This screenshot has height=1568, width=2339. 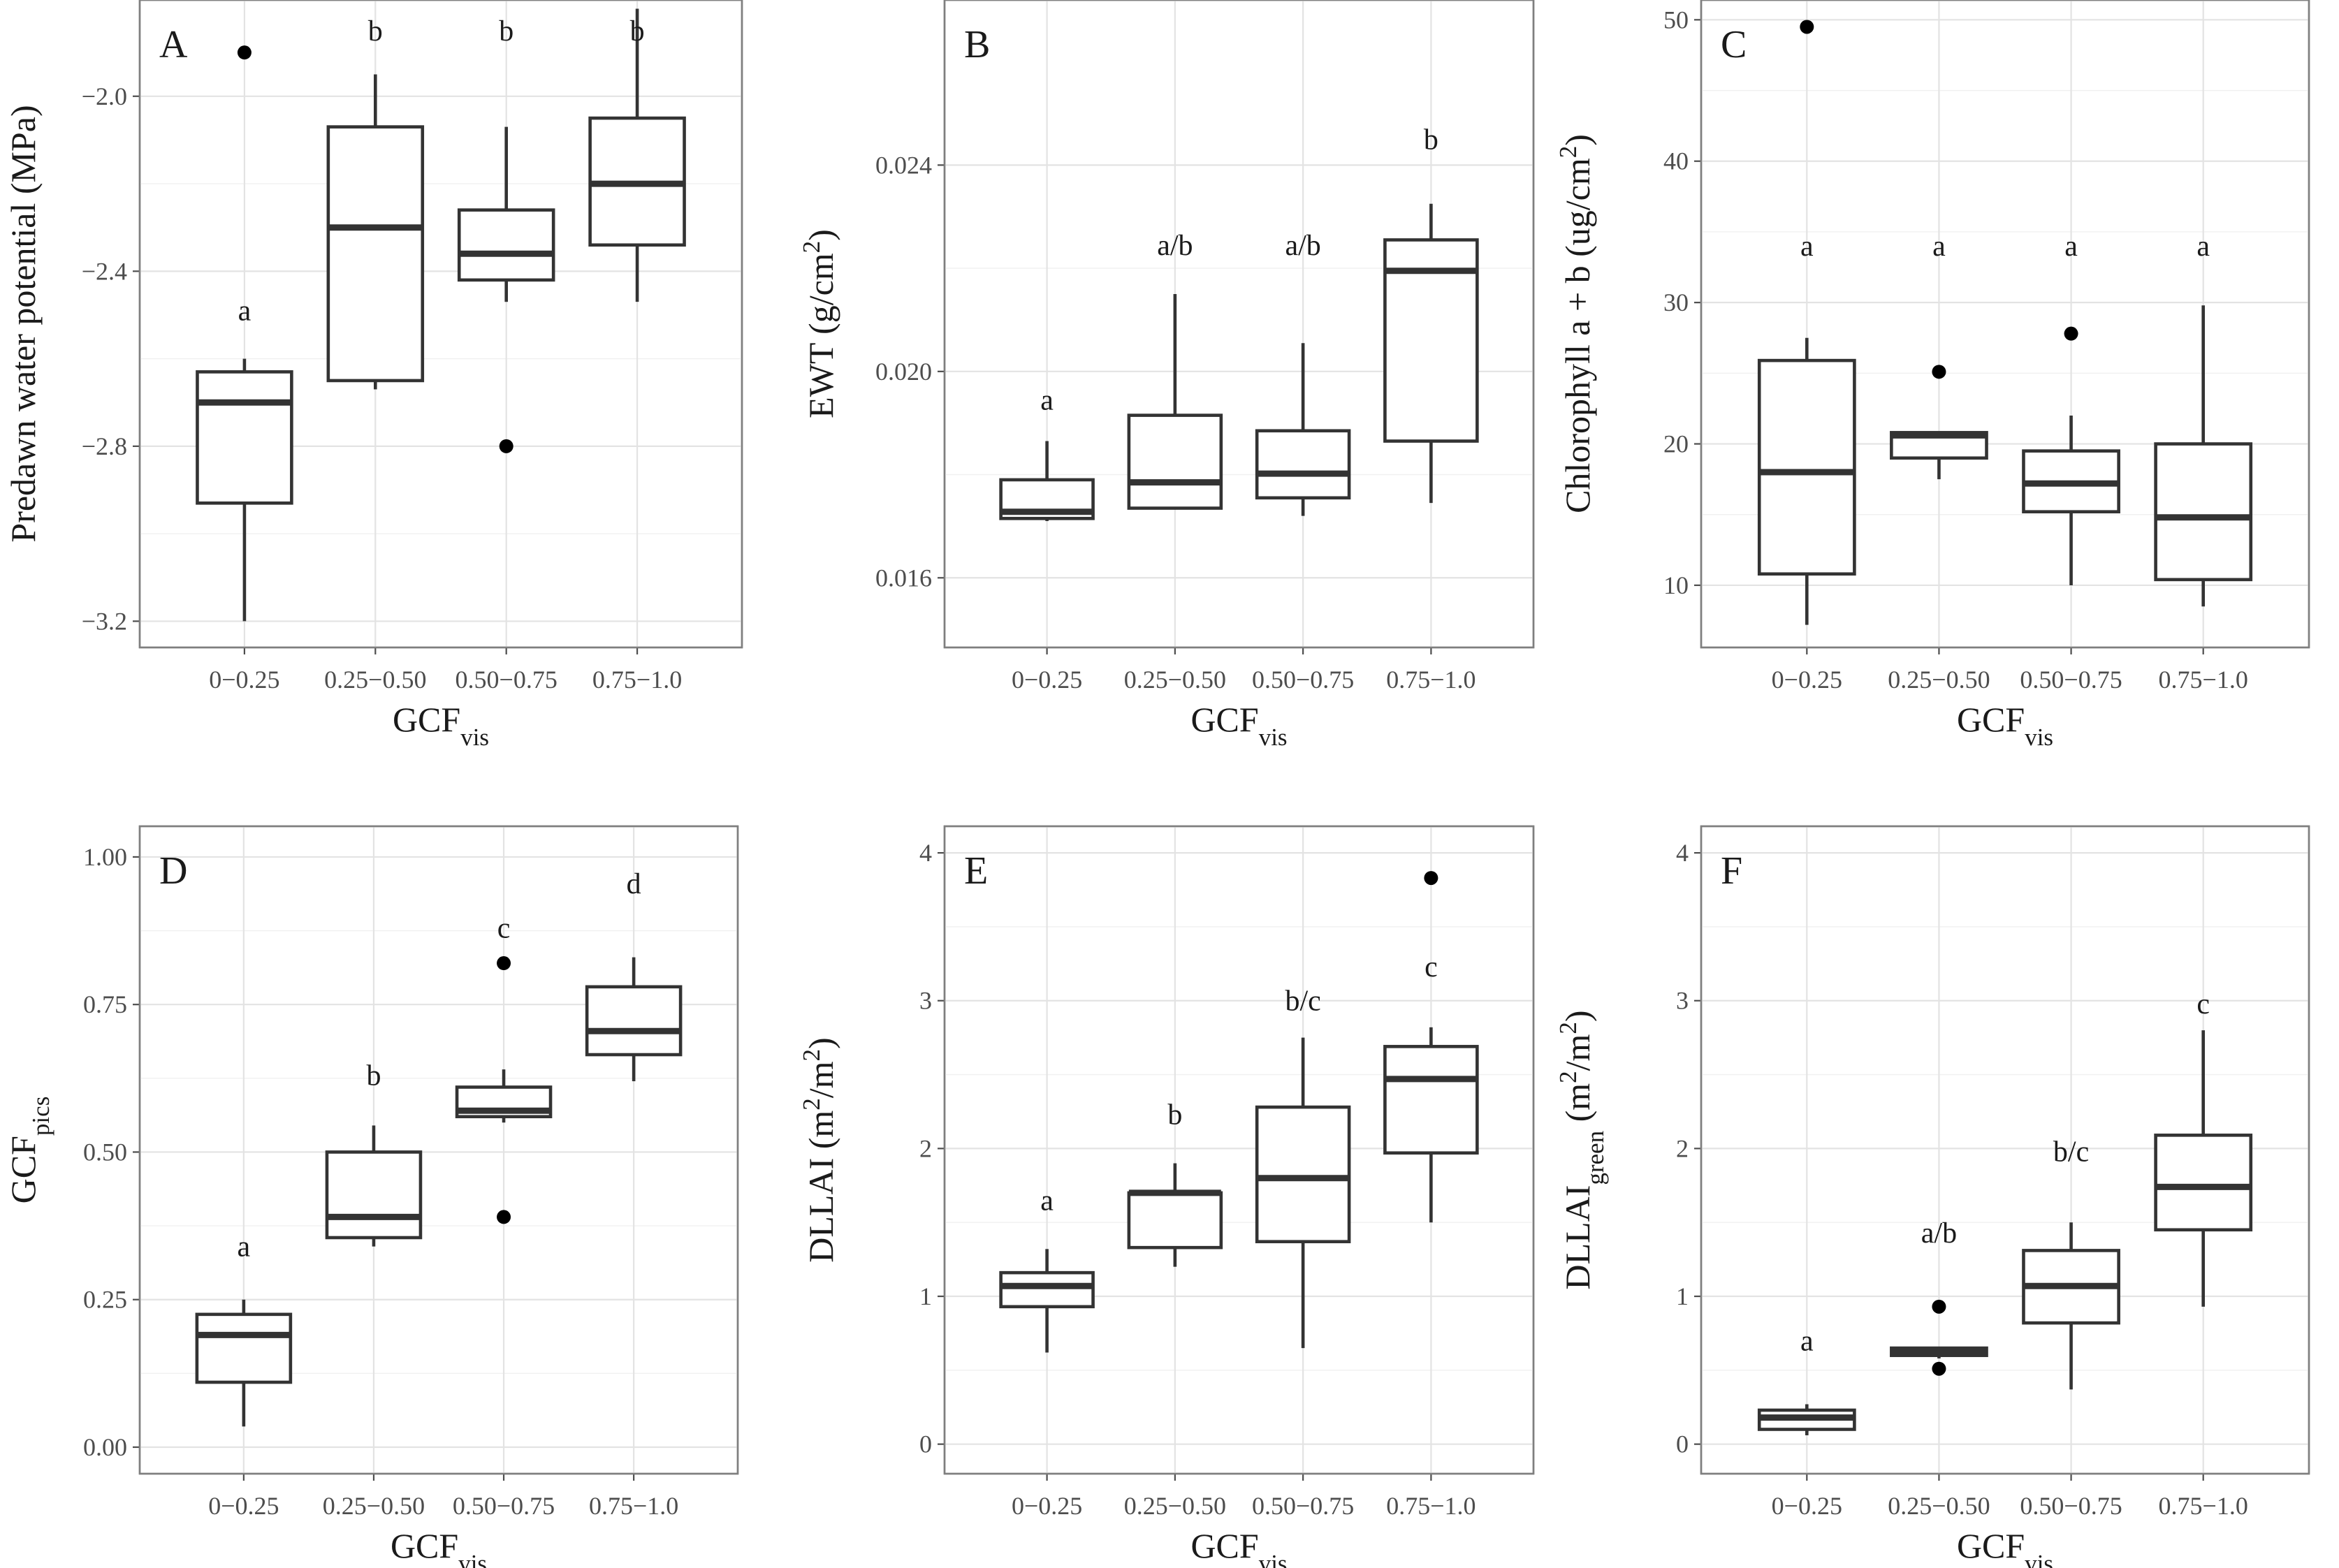 What do you see at coordinates (105, 1447) in the screenshot?
I see `y-tick-label: 0.00` at bounding box center [105, 1447].